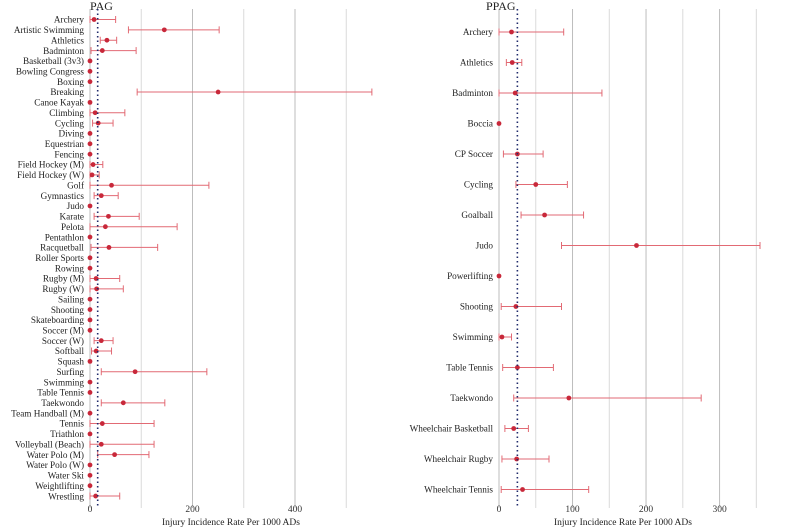  I want to click on ppag-row-label: Shooting, so click(477, 307).